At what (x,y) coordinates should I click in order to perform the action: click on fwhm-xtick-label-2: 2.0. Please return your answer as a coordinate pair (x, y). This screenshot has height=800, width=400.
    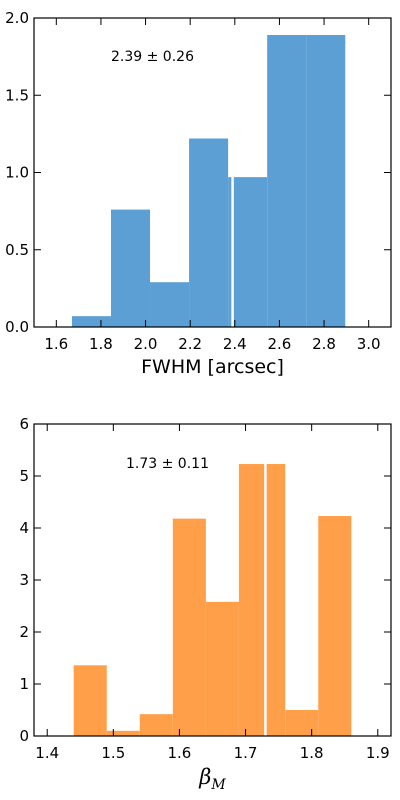
    Looking at the image, I should click on (146, 344).